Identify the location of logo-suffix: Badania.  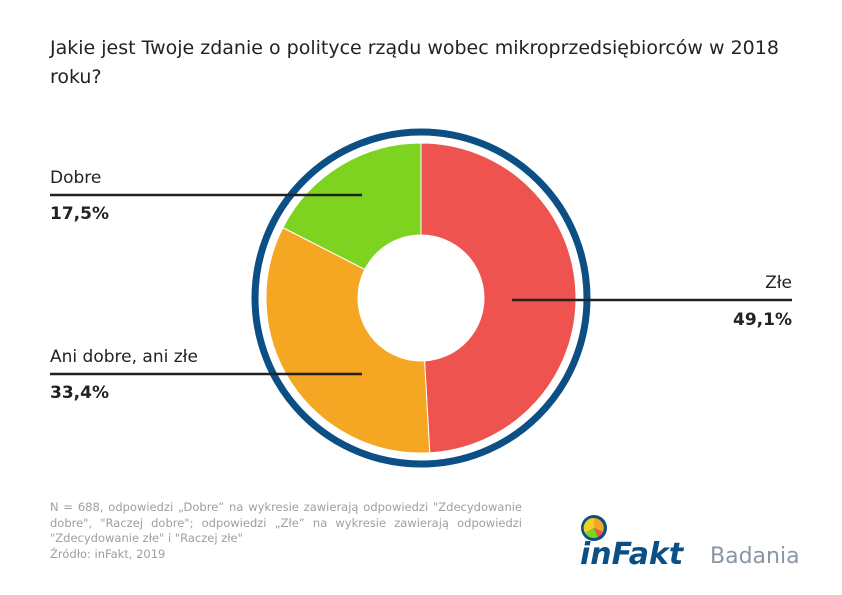
(755, 556).